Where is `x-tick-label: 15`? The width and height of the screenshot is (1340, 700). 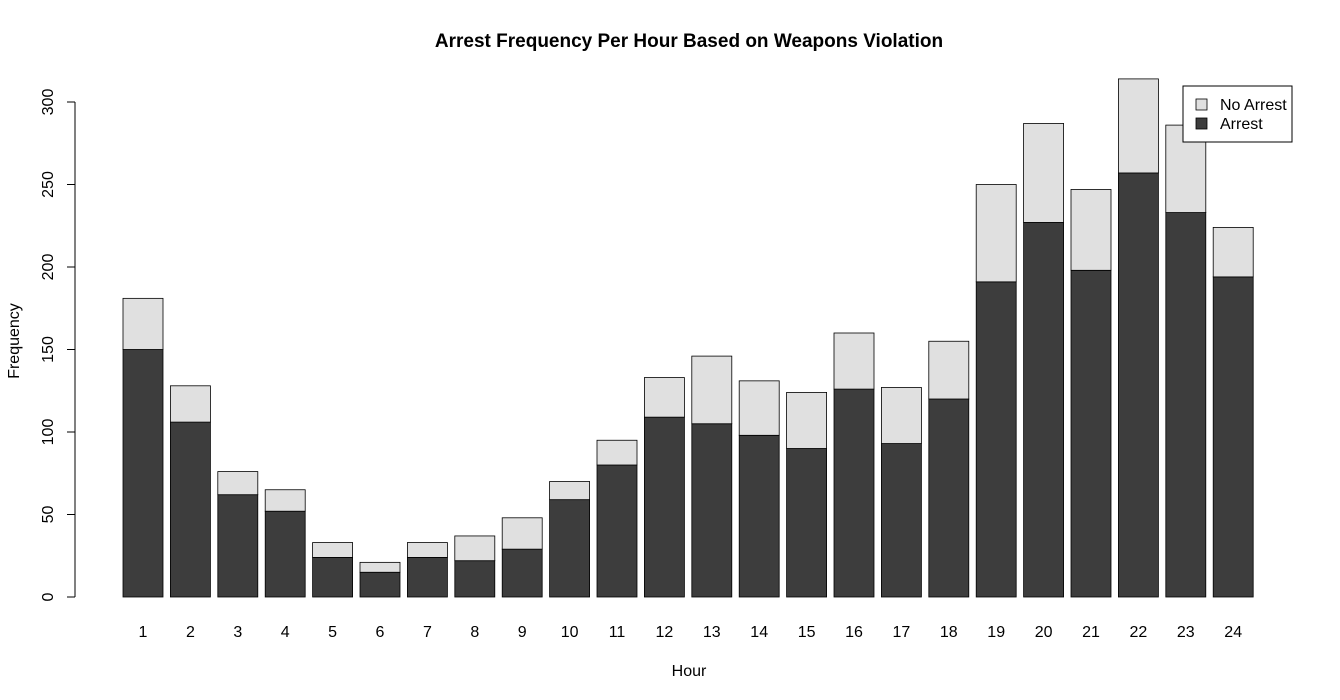
x-tick-label: 15 is located at coordinates (807, 632).